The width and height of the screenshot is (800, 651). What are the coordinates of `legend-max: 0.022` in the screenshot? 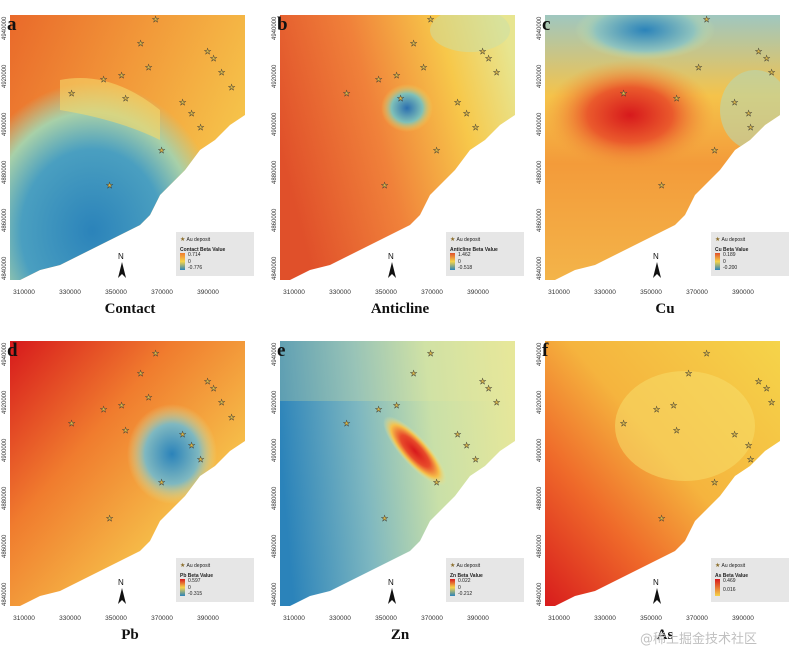 It's located at (464, 581).